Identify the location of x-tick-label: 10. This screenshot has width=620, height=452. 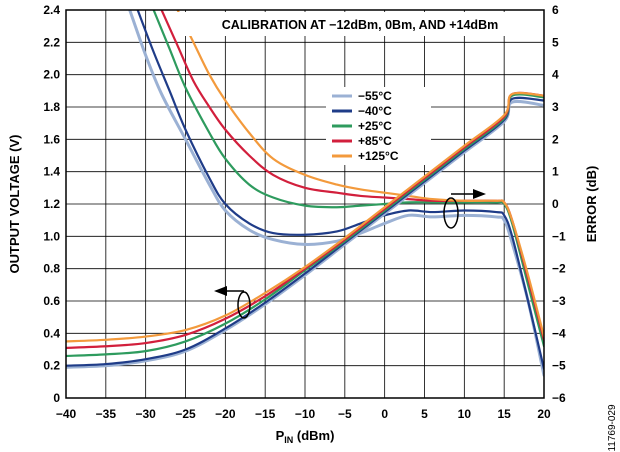
(465, 414).